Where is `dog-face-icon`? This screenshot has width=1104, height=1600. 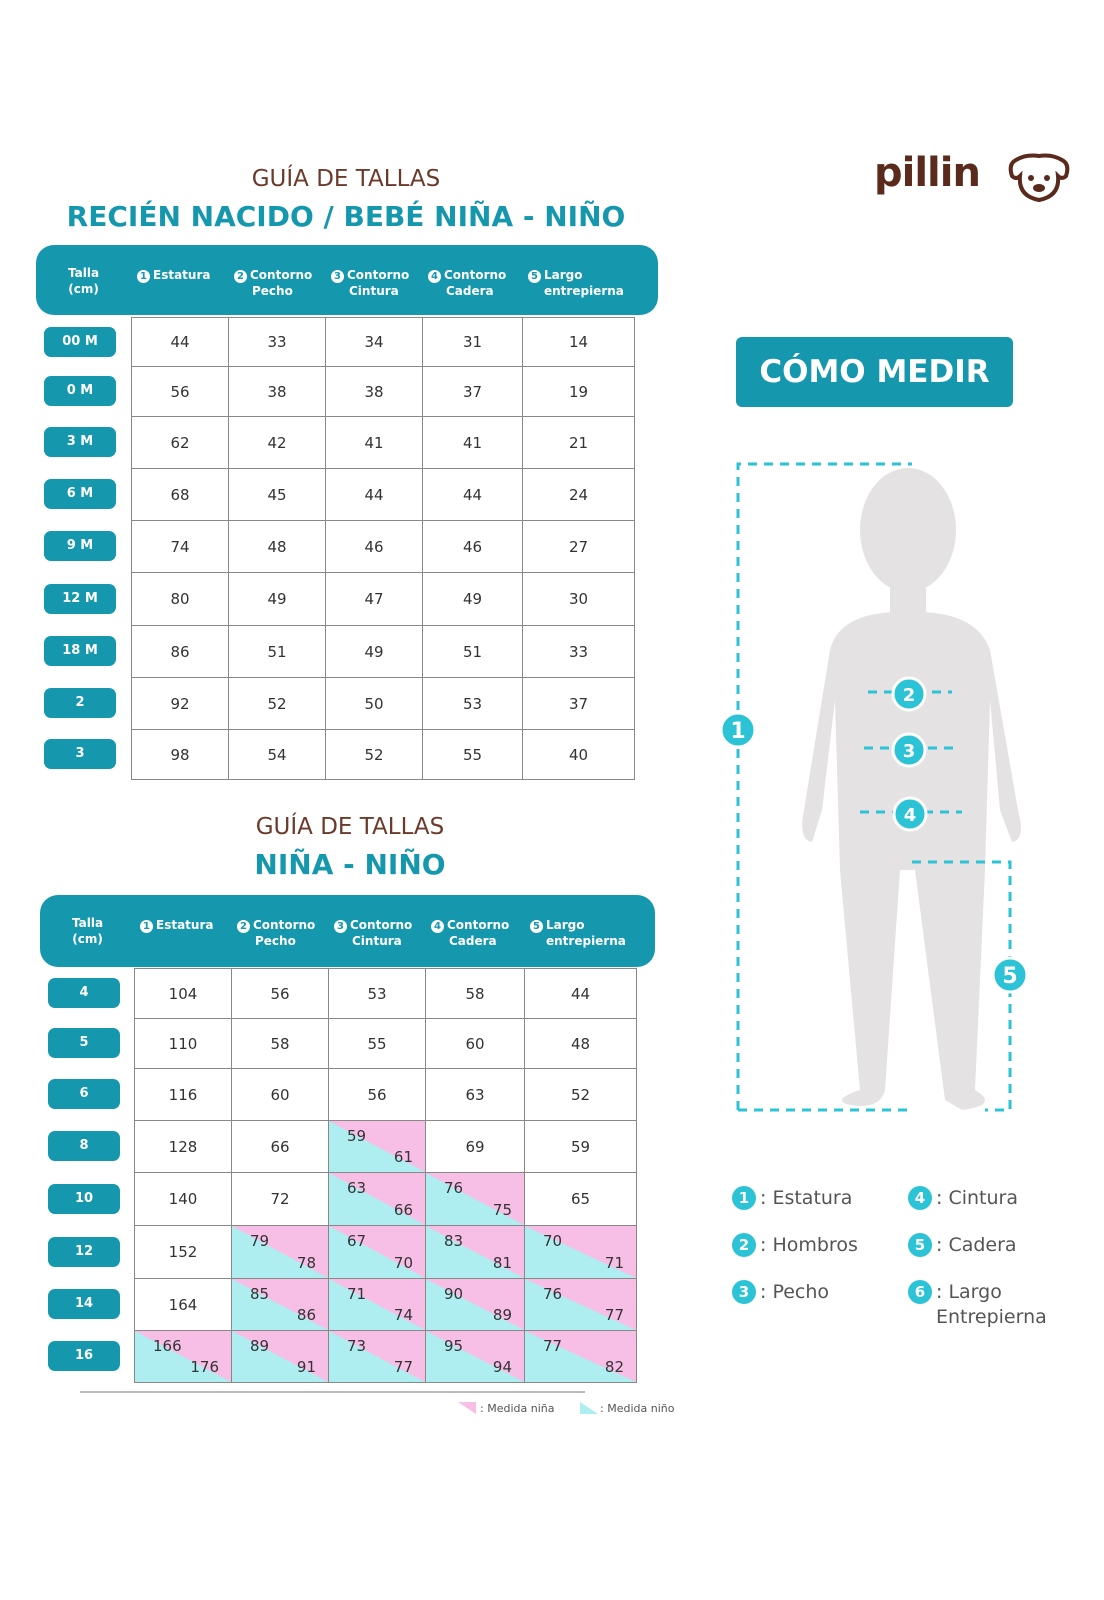
dog-face-icon is located at coordinates (1039, 178).